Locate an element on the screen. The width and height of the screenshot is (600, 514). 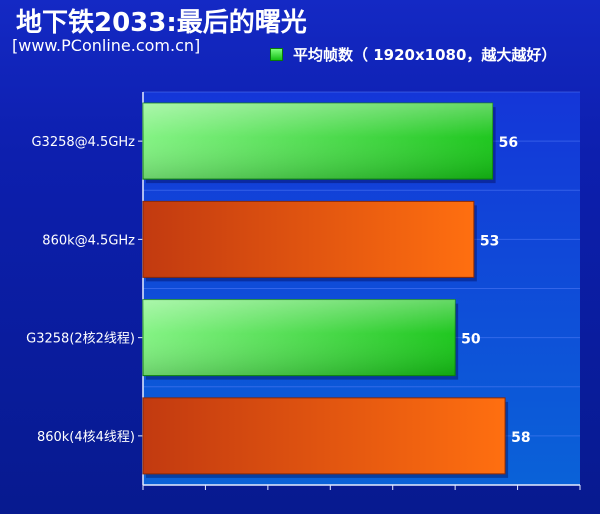
value-label: 50 is located at coordinates (471, 340).